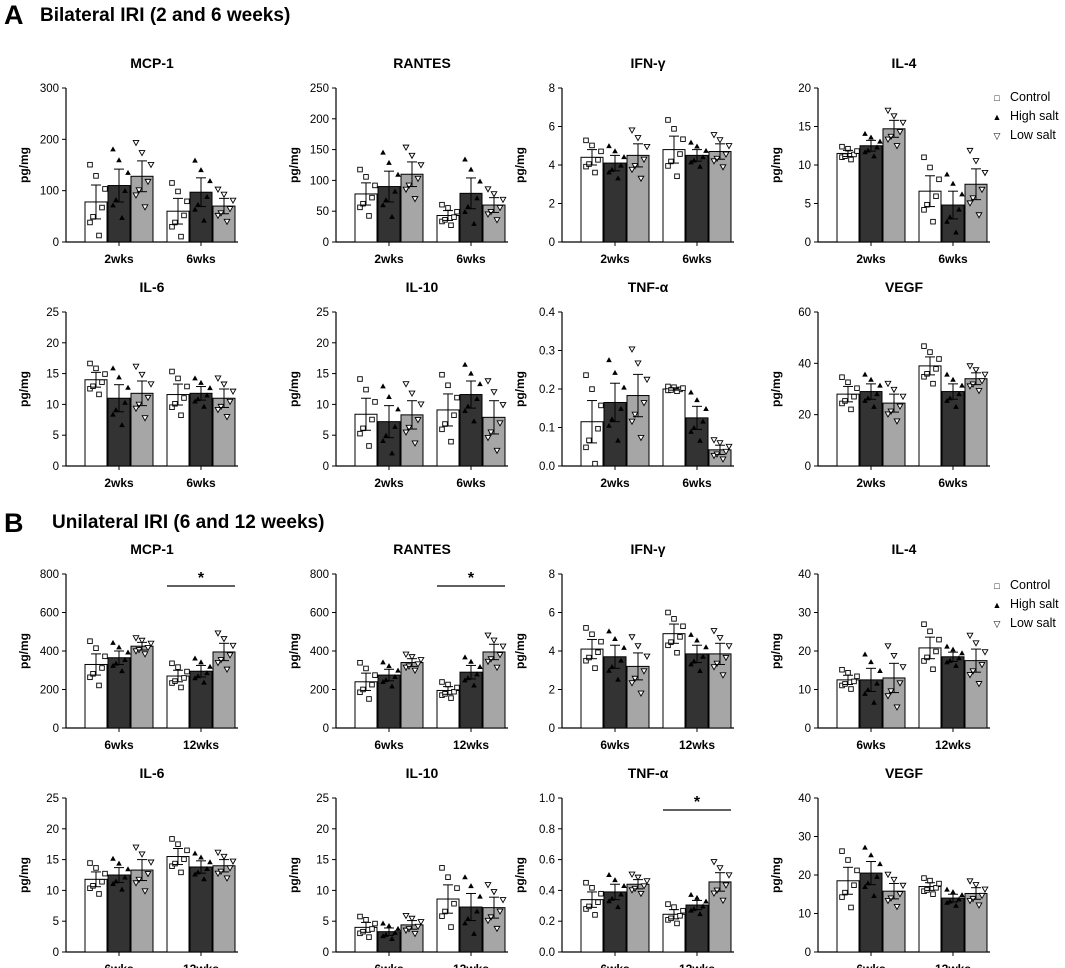 This screenshot has height=968, width=1065. I want to click on legend-panel-a: □ Control ▲ High salt ▽ Low salt, so click(1021, 116).